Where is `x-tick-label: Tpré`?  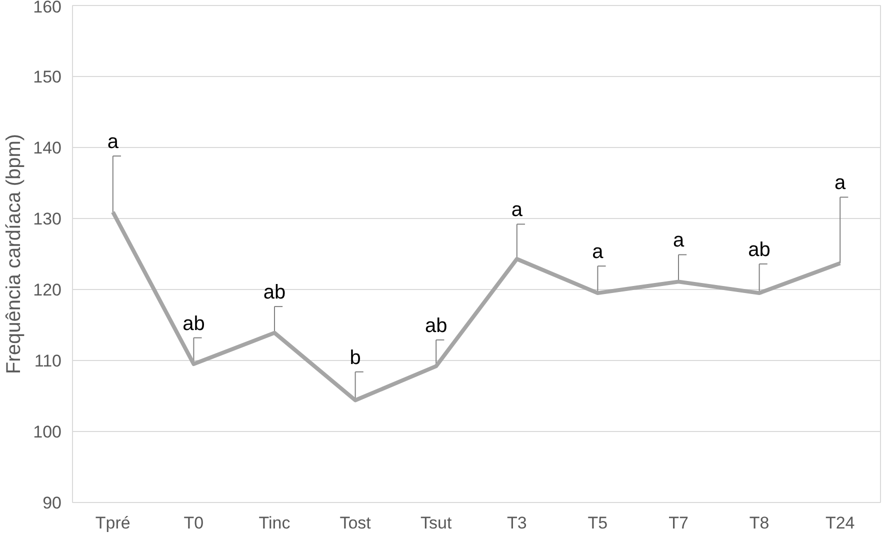 x-tick-label: Tpré is located at coordinates (112, 523).